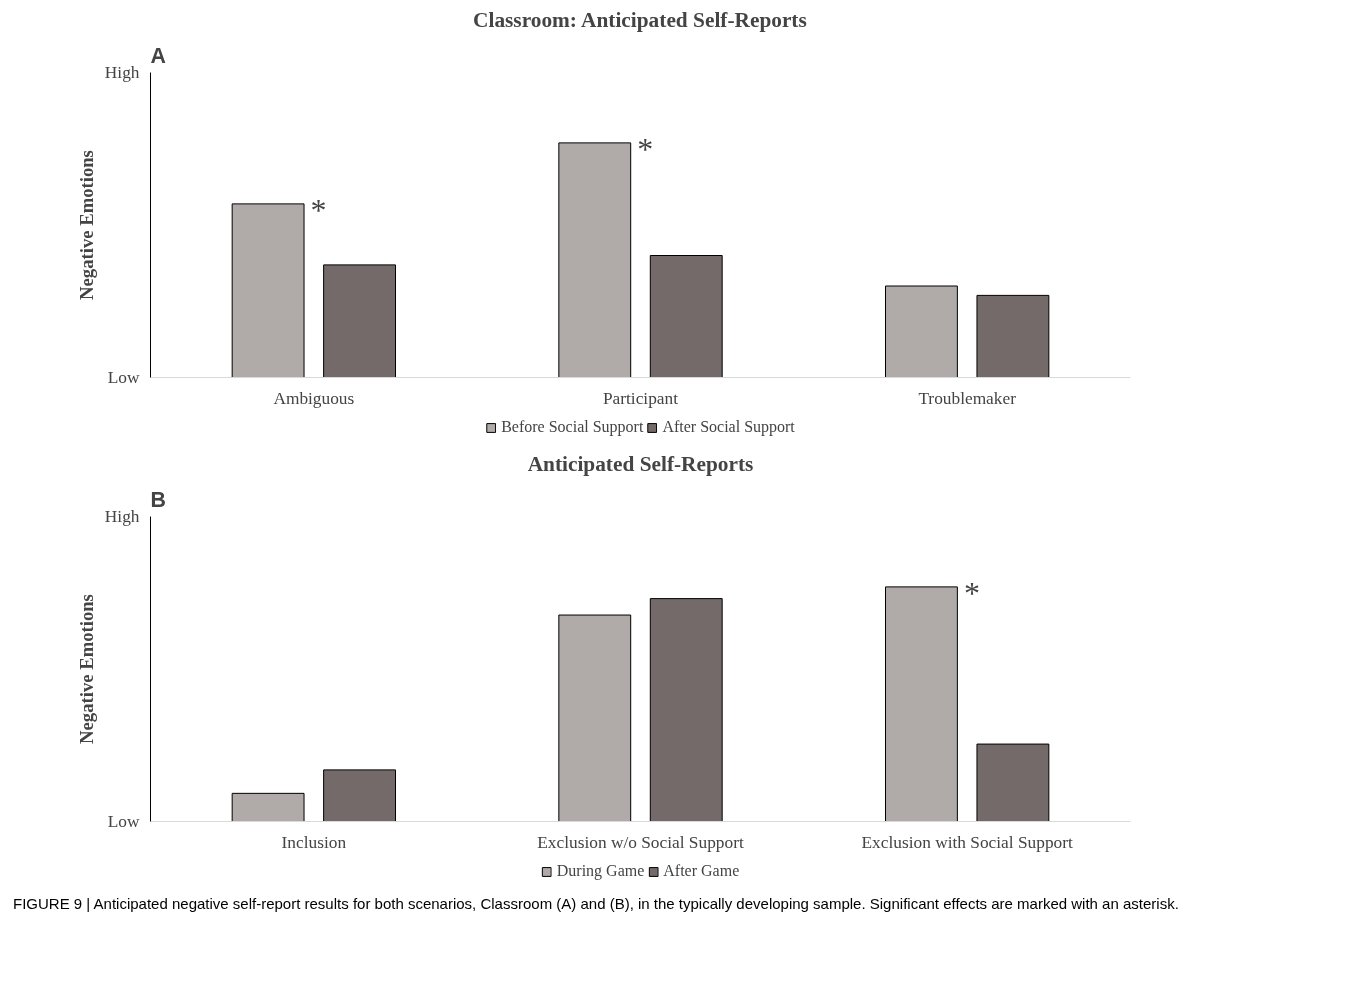  What do you see at coordinates (640, 19) in the screenshot?
I see `chart-title: Classroom: Anticipated Self-Reports` at bounding box center [640, 19].